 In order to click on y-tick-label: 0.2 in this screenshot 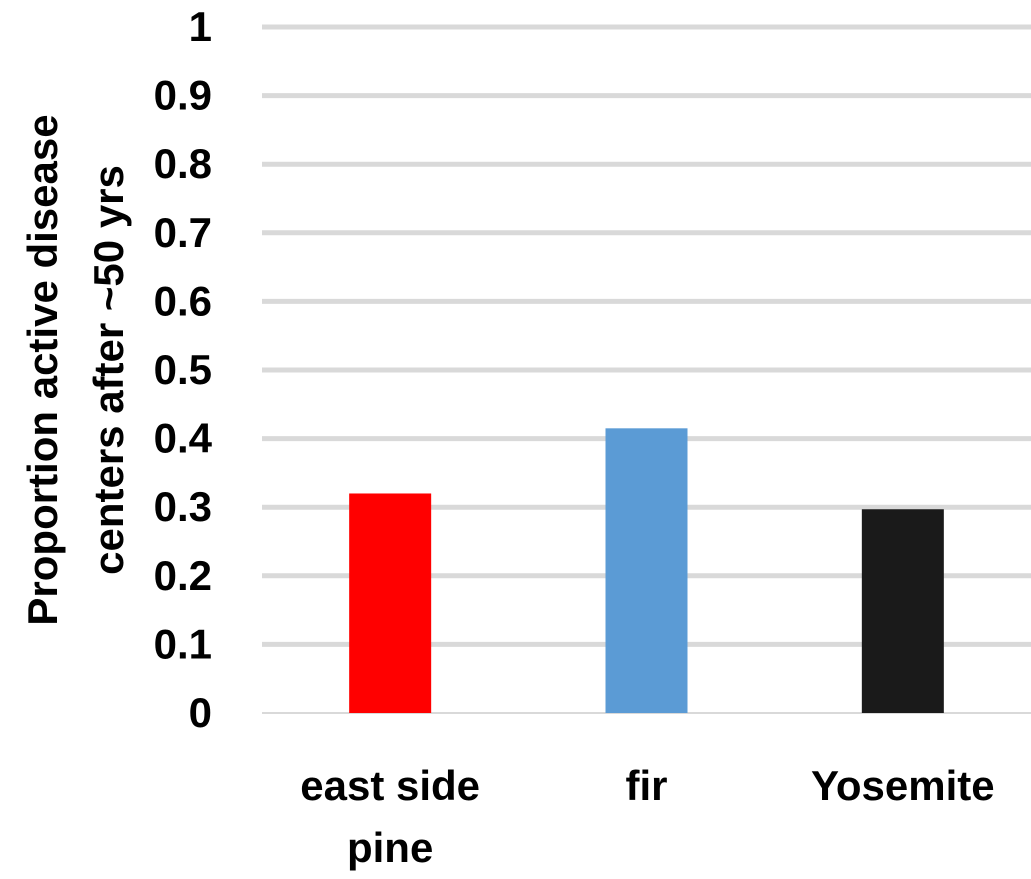, I will do `click(183, 575)`.